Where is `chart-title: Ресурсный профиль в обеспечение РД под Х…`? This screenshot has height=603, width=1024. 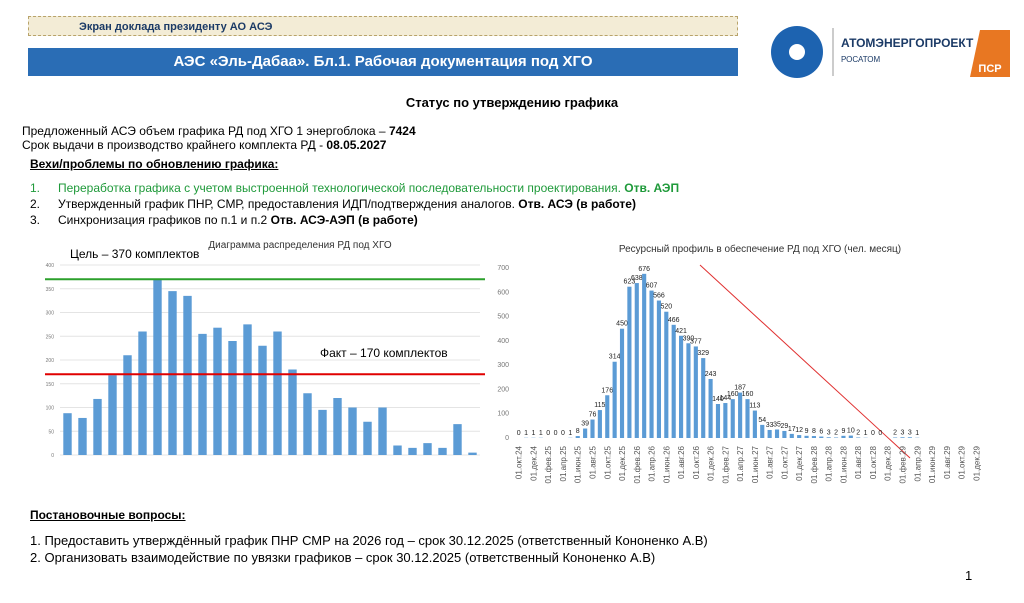
chart-title: Ресурсный профиль в обеспечение РД под Х… is located at coordinates (760, 249).